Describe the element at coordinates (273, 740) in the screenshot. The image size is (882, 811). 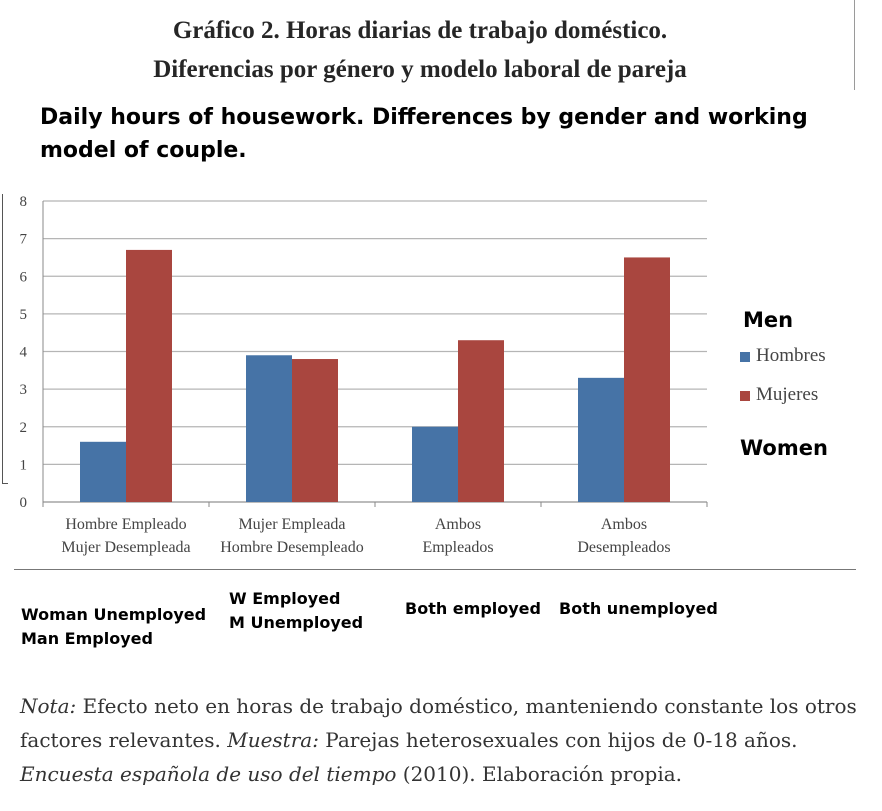
I see `sample-label: Muestra:` at that location.